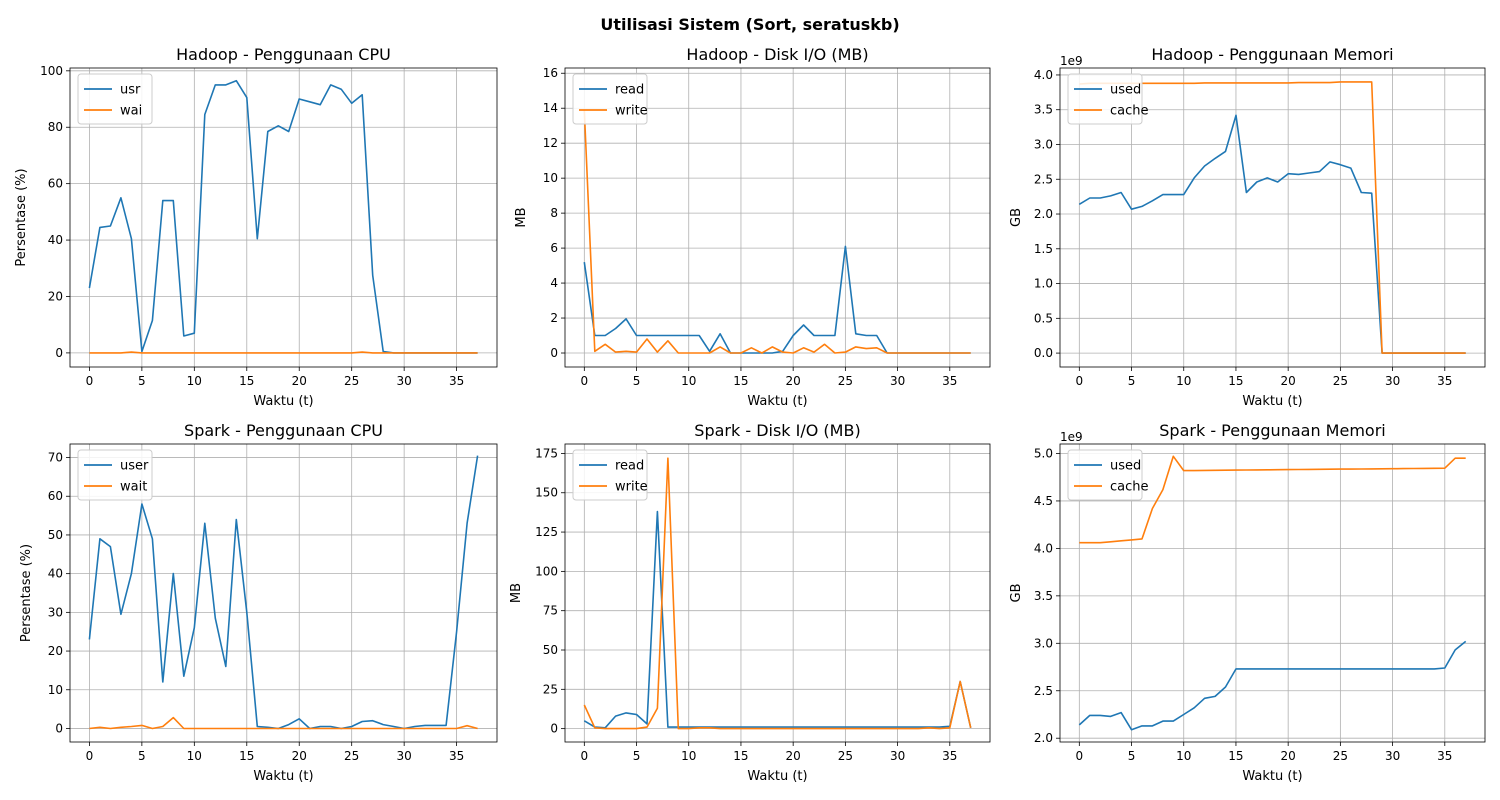  I want to click on series-line-user, so click(283, 592).